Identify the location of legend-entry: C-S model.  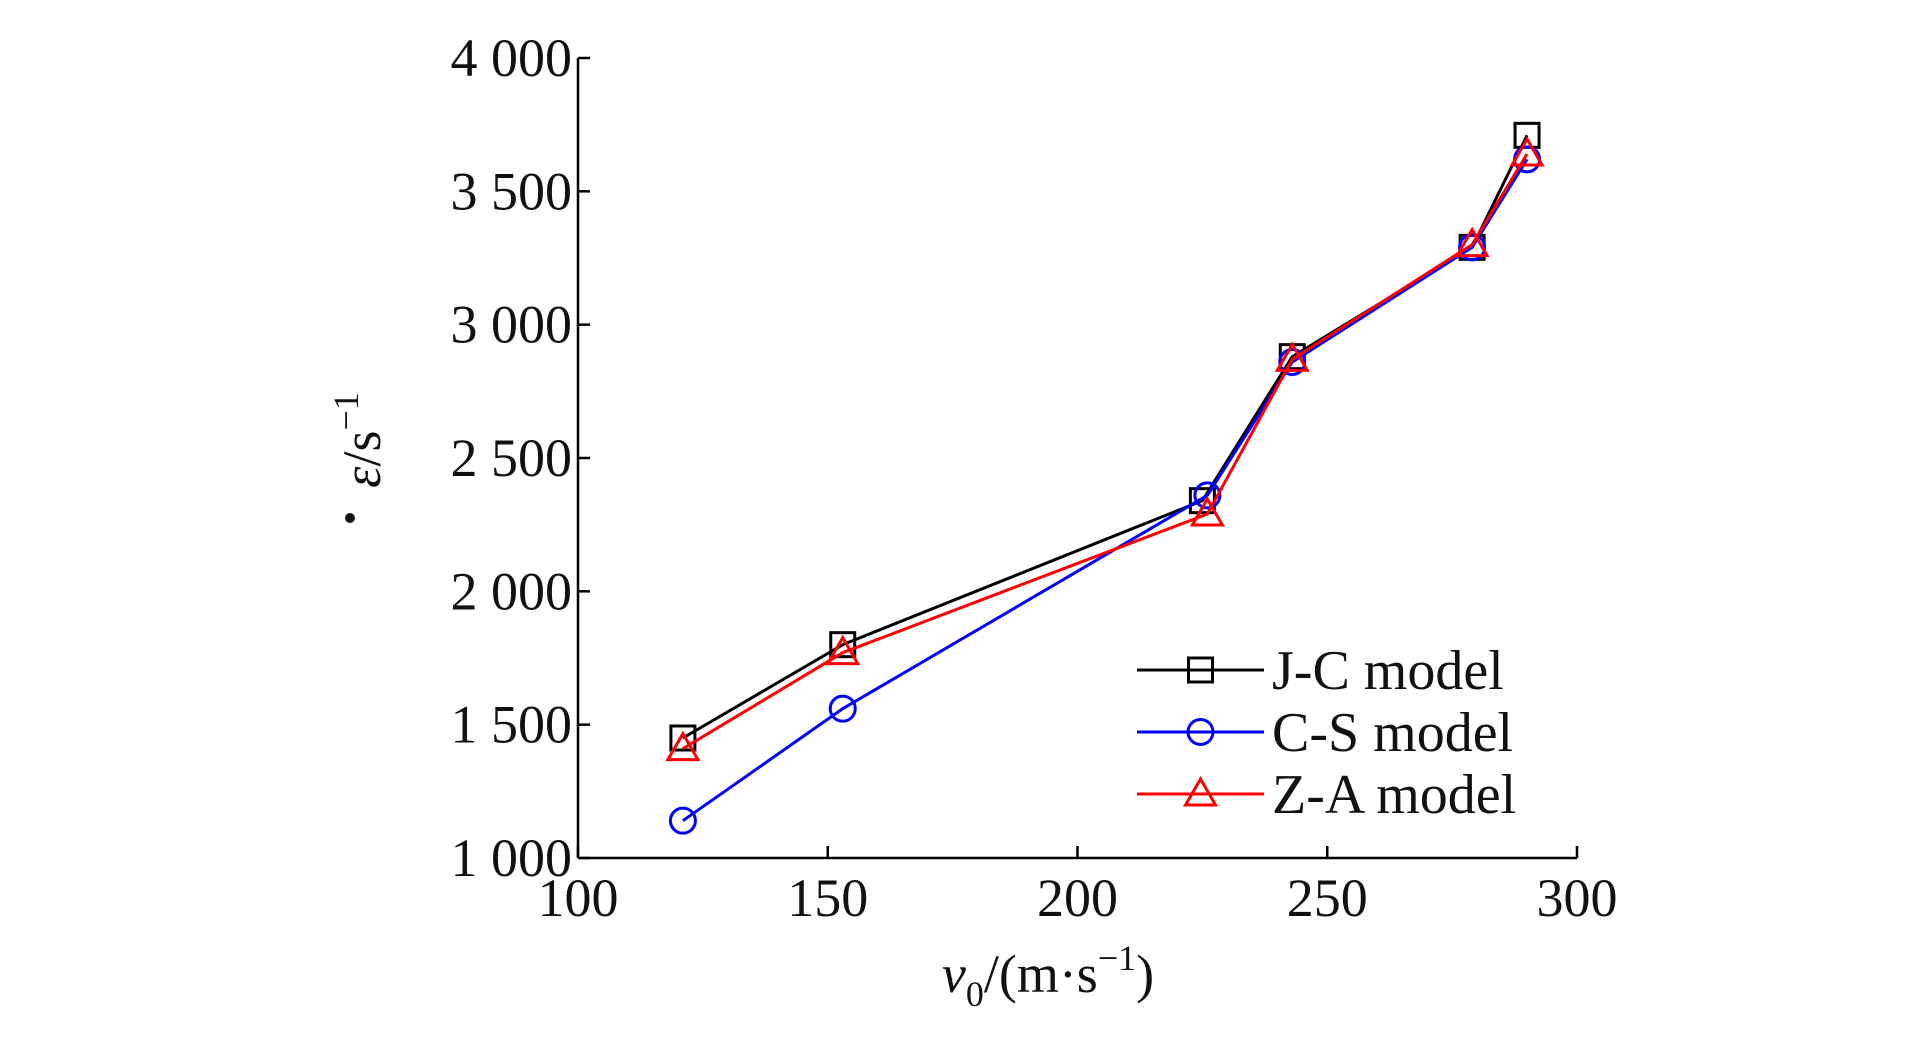
(1325, 733).